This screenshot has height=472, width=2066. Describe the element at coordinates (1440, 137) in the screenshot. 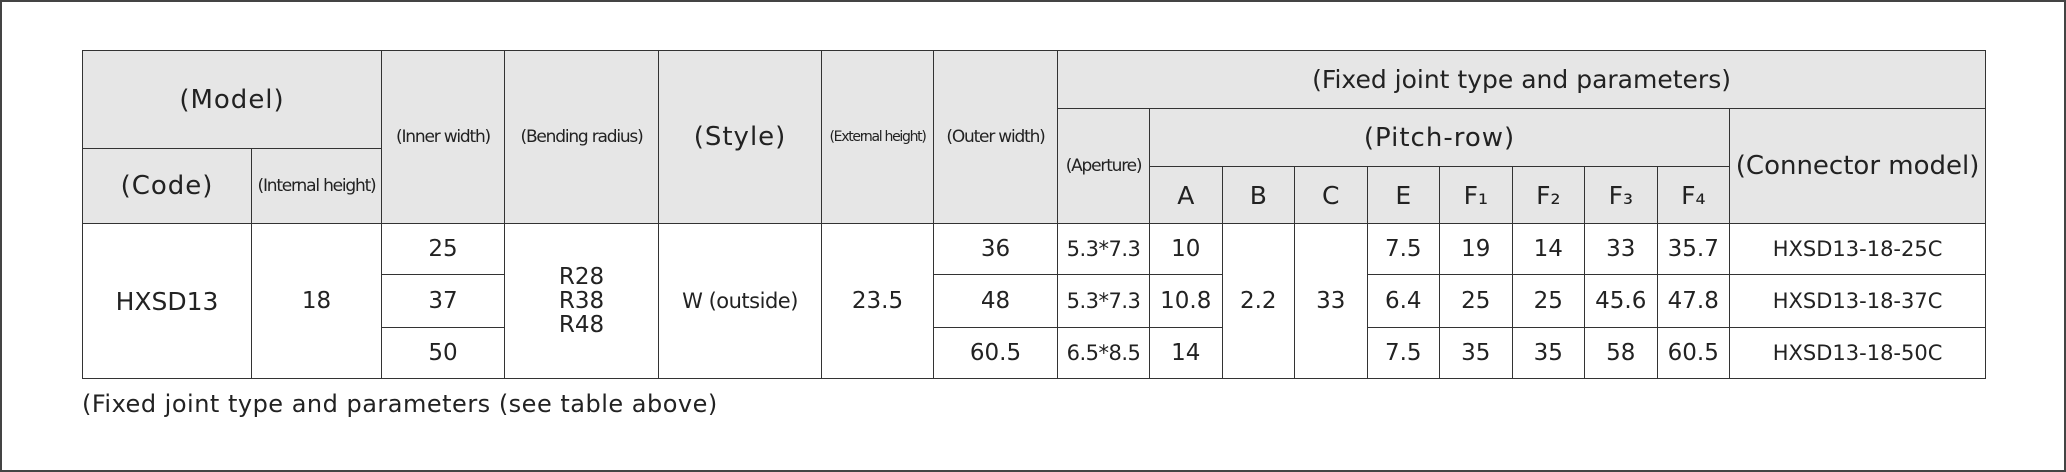

I see `header-cell: (Pitch-row)` at that location.